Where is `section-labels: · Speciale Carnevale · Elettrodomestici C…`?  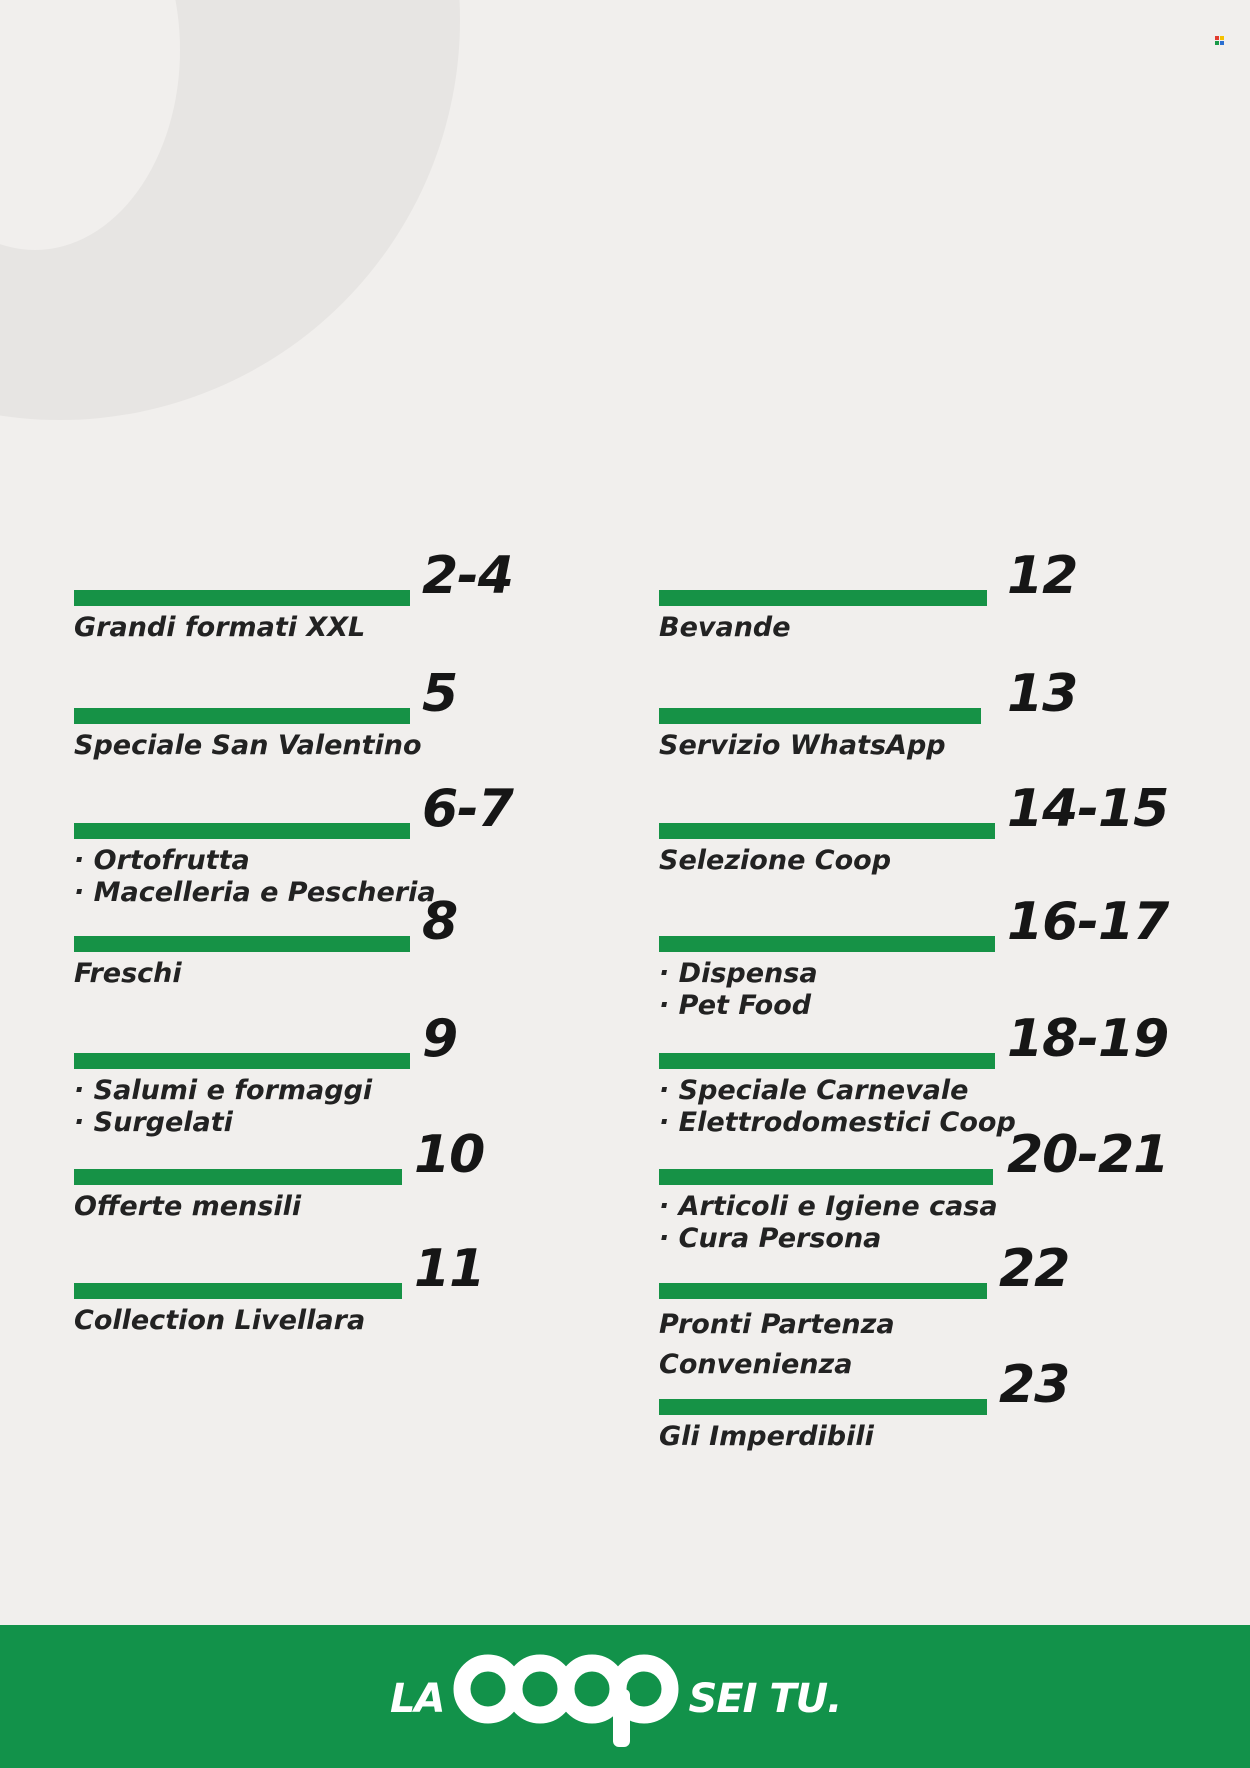
section-labels: · Speciale Carnevale · Elettrodomestici C… is located at coordinates (837, 1107).